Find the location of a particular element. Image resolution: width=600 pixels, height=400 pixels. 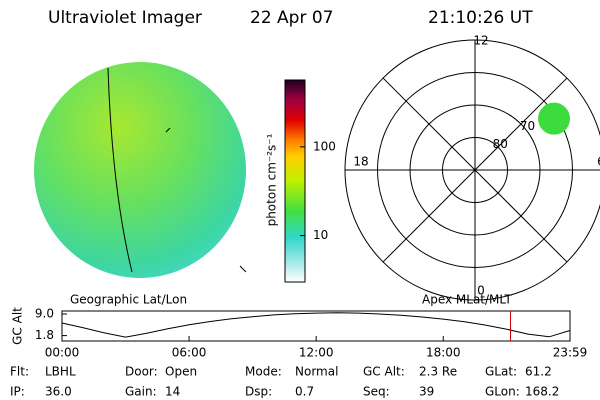

footprint is located at coordinates (554, 118).